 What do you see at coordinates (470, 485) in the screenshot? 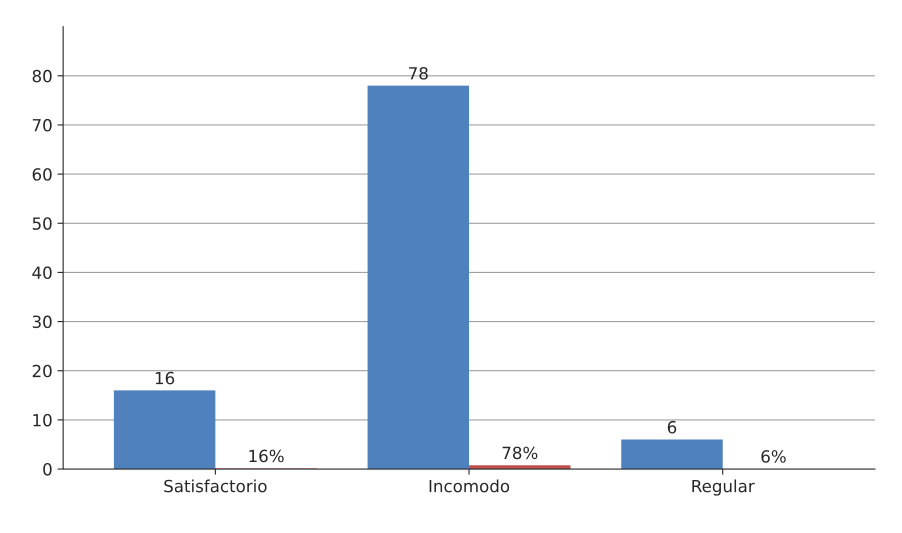
I see `x-tick-label: Incomodo` at bounding box center [470, 485].